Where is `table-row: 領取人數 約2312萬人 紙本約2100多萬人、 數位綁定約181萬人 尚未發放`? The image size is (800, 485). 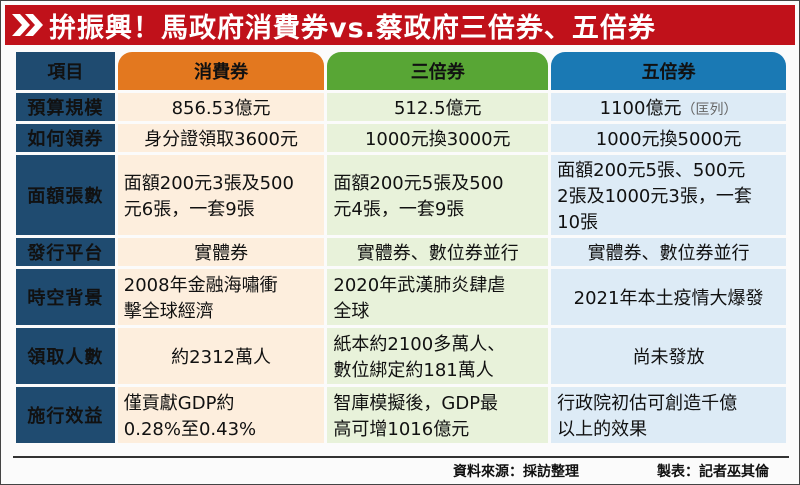
table-row: 領取人數 約2312萬人 紙本約2100多萬人、 數位綁定約181萬人 尚未發放 is located at coordinates (401, 356).